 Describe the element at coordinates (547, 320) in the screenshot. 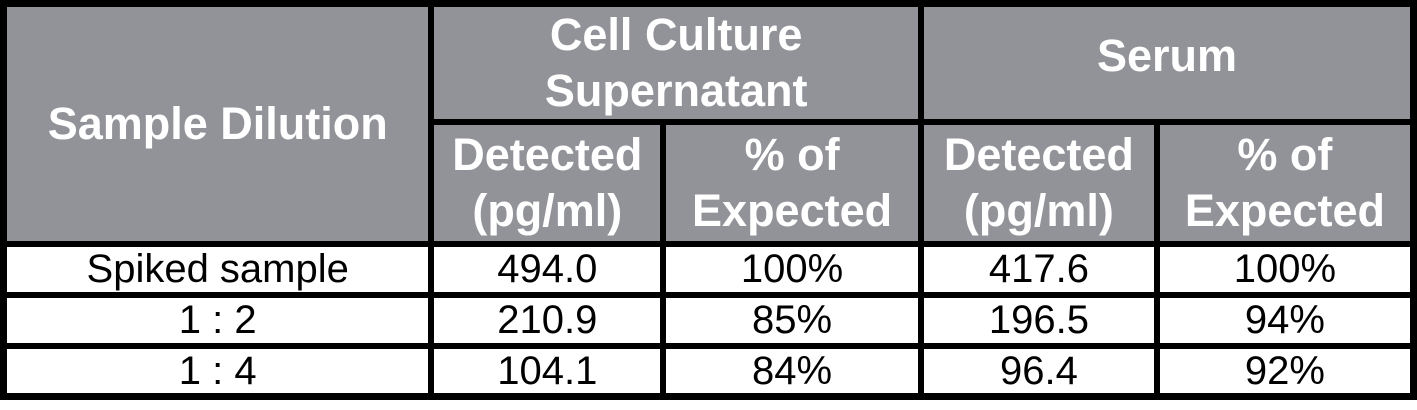

I see `cell-cc-detected: 210.9` at that location.